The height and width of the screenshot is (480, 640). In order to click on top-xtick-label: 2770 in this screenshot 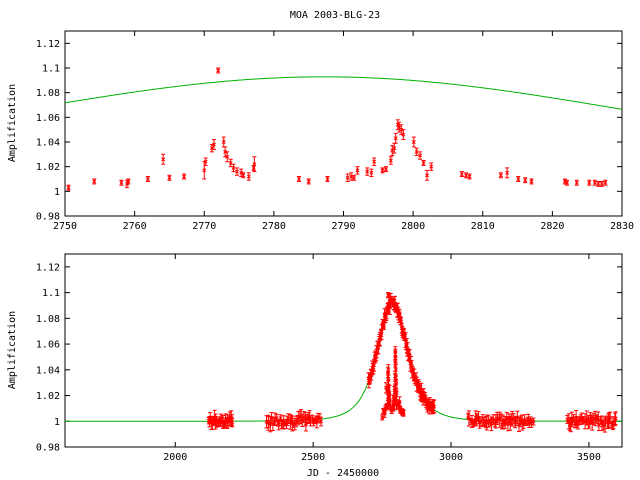, I will do `click(204, 226)`.